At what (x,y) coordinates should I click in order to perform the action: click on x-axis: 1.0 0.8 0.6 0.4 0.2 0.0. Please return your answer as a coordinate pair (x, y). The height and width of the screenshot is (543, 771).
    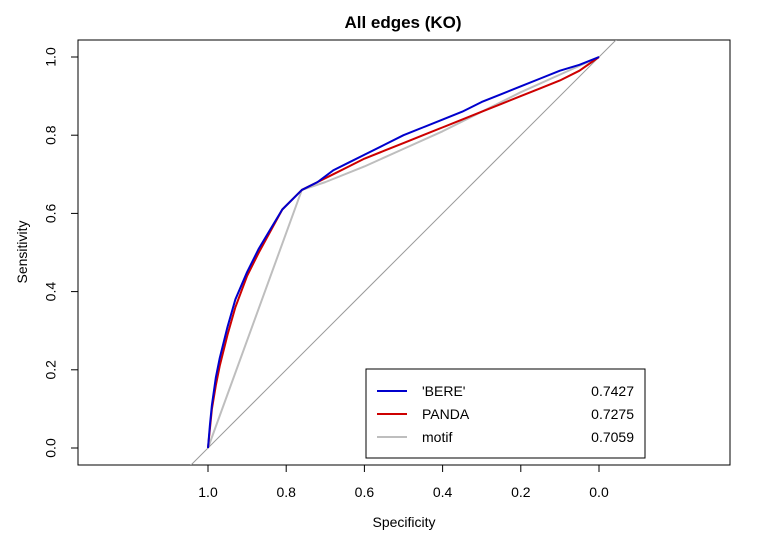
    Looking at the image, I should click on (403, 482).